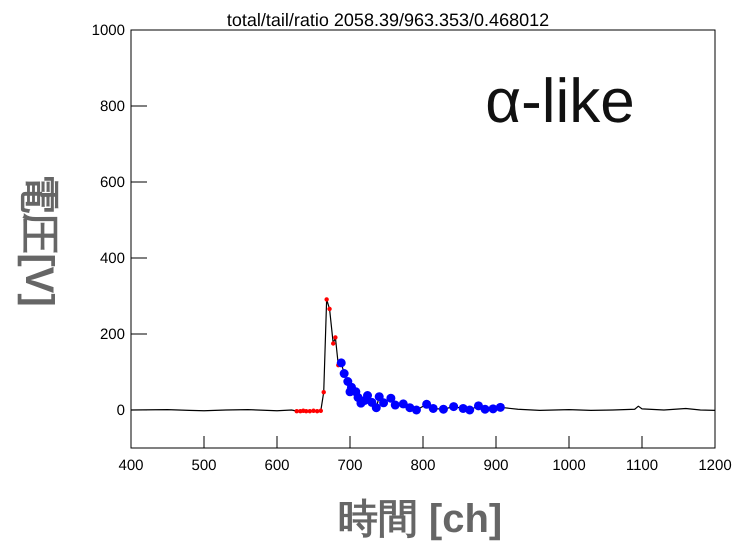  What do you see at coordinates (131, 465) in the screenshot?
I see `x-tick-label: 400` at bounding box center [131, 465].